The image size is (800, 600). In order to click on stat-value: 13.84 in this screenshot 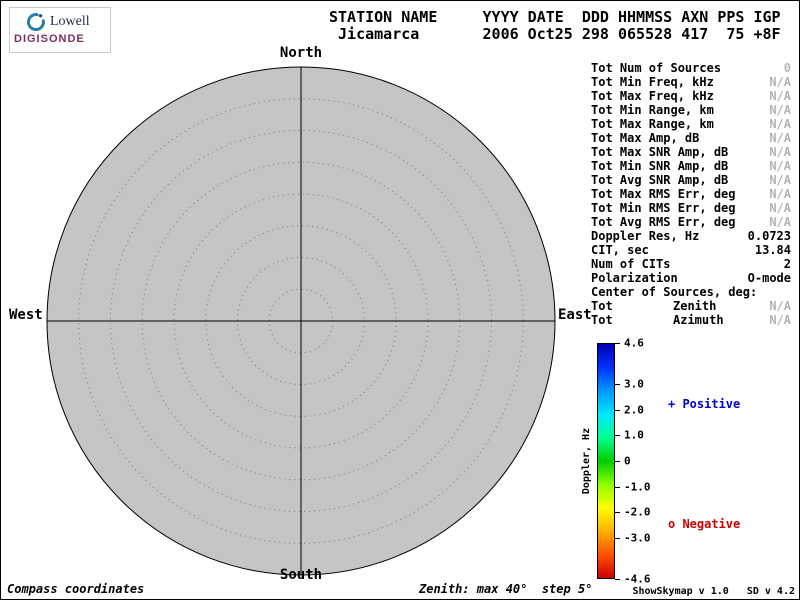, I will do `click(772, 250)`.